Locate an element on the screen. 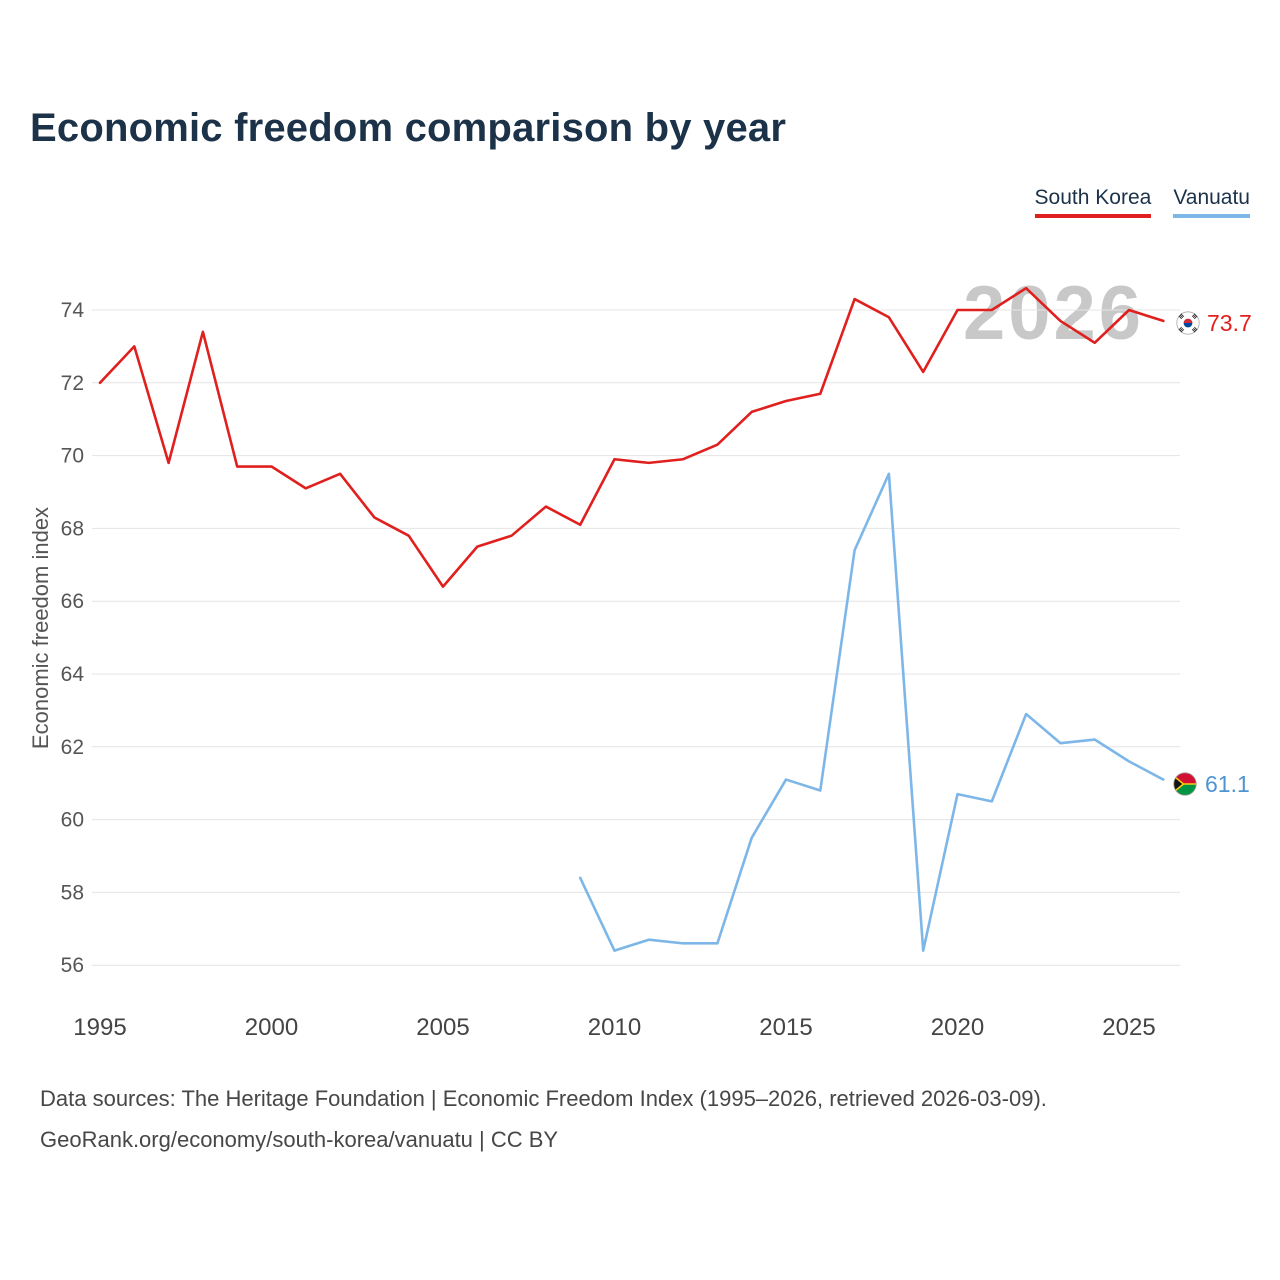 The height and width of the screenshot is (1280, 1280). vanuatu-end-value: 61.1 is located at coordinates (1227, 784).